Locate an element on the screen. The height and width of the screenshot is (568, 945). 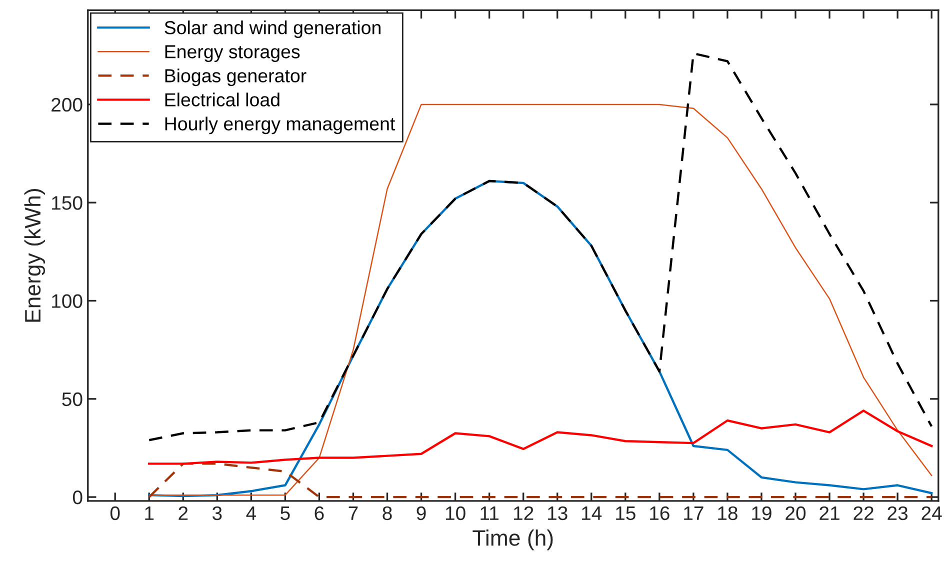
x-tick-label: 17 is located at coordinates (694, 513).